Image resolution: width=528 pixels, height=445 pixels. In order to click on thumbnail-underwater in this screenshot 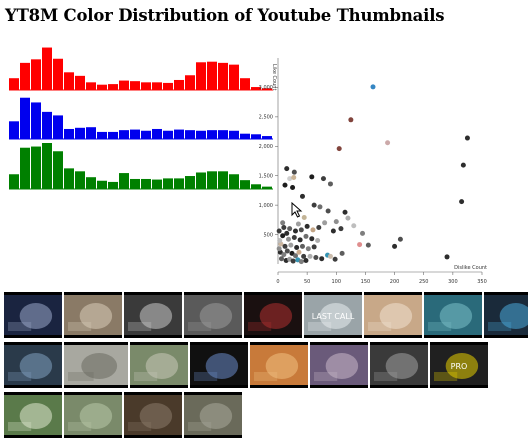, I will do `click(453, 315)`.